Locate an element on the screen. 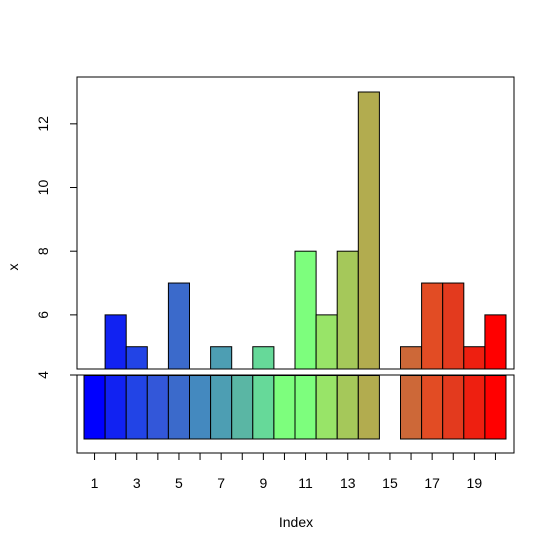  y-axis: 4 6 8 10 12 is located at coordinates (56, 247).